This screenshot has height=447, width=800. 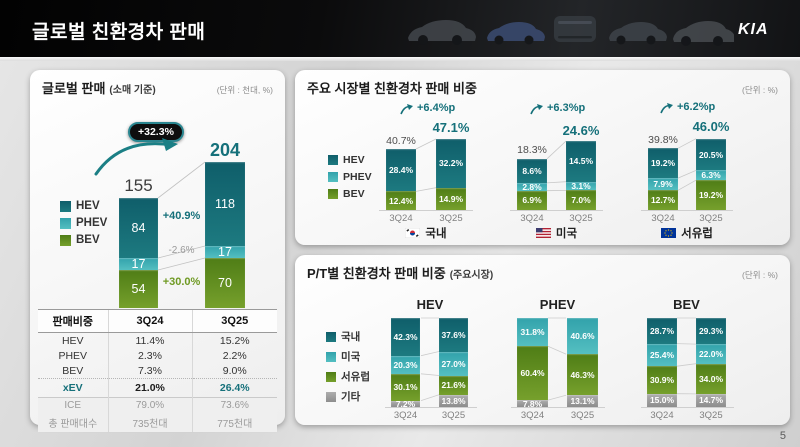 I want to click on hev-swatch-icon, so click(x=65, y=206).